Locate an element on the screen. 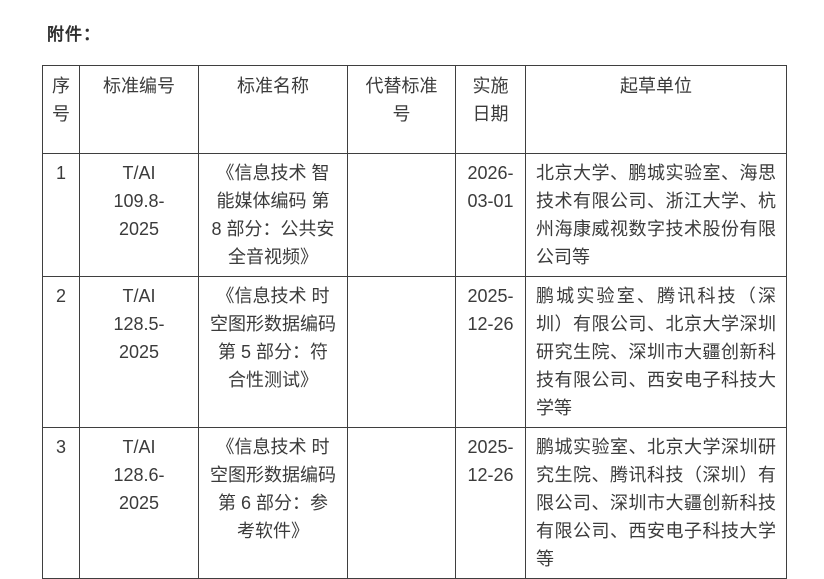 This screenshot has width=824, height=579. cell-seq: 2 is located at coordinates (61, 352).